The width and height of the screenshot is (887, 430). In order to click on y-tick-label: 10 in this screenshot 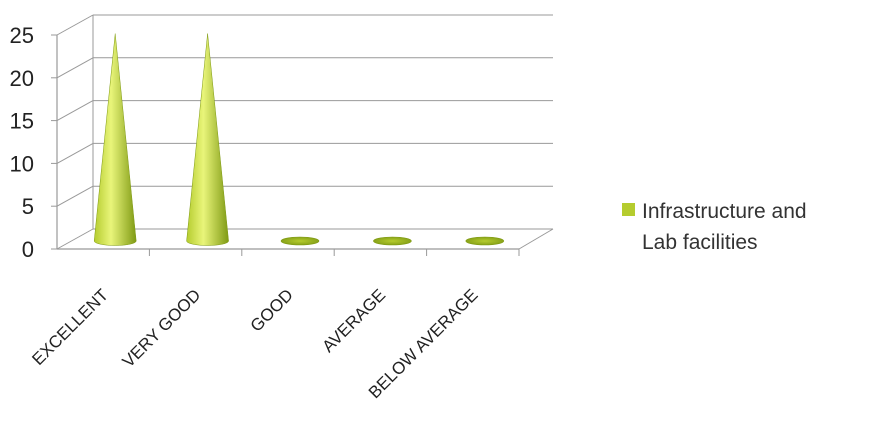, I will do `click(22, 163)`.